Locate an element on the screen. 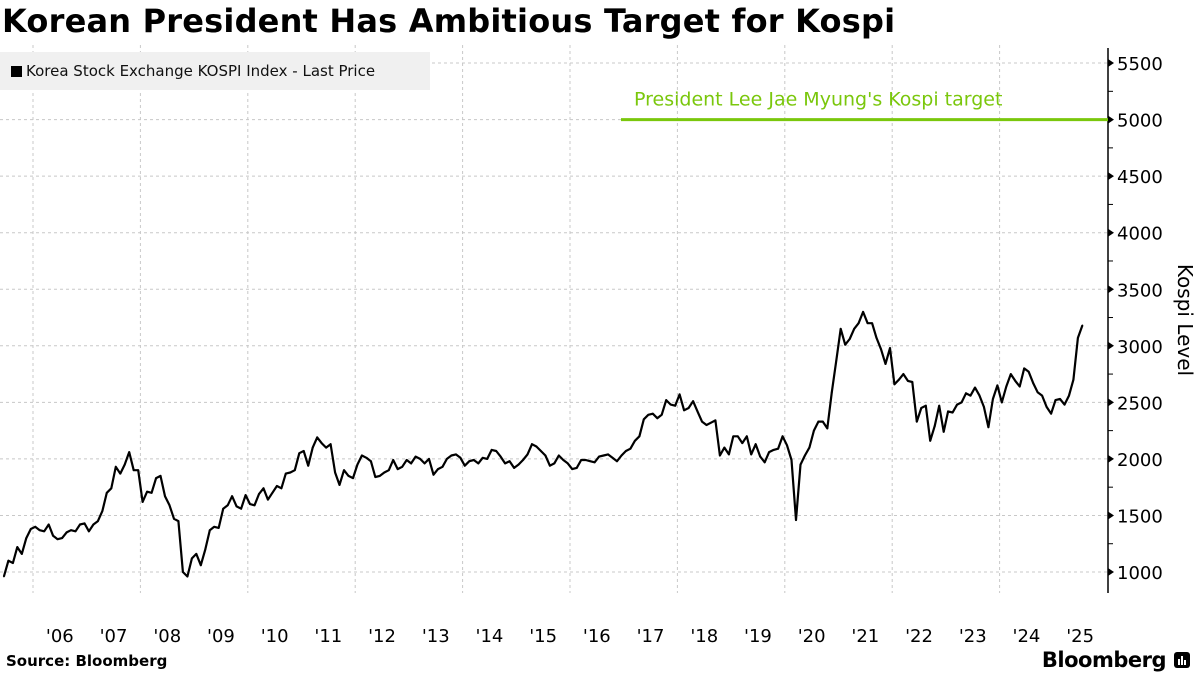  x-tick-label: '20 is located at coordinates (812, 636).